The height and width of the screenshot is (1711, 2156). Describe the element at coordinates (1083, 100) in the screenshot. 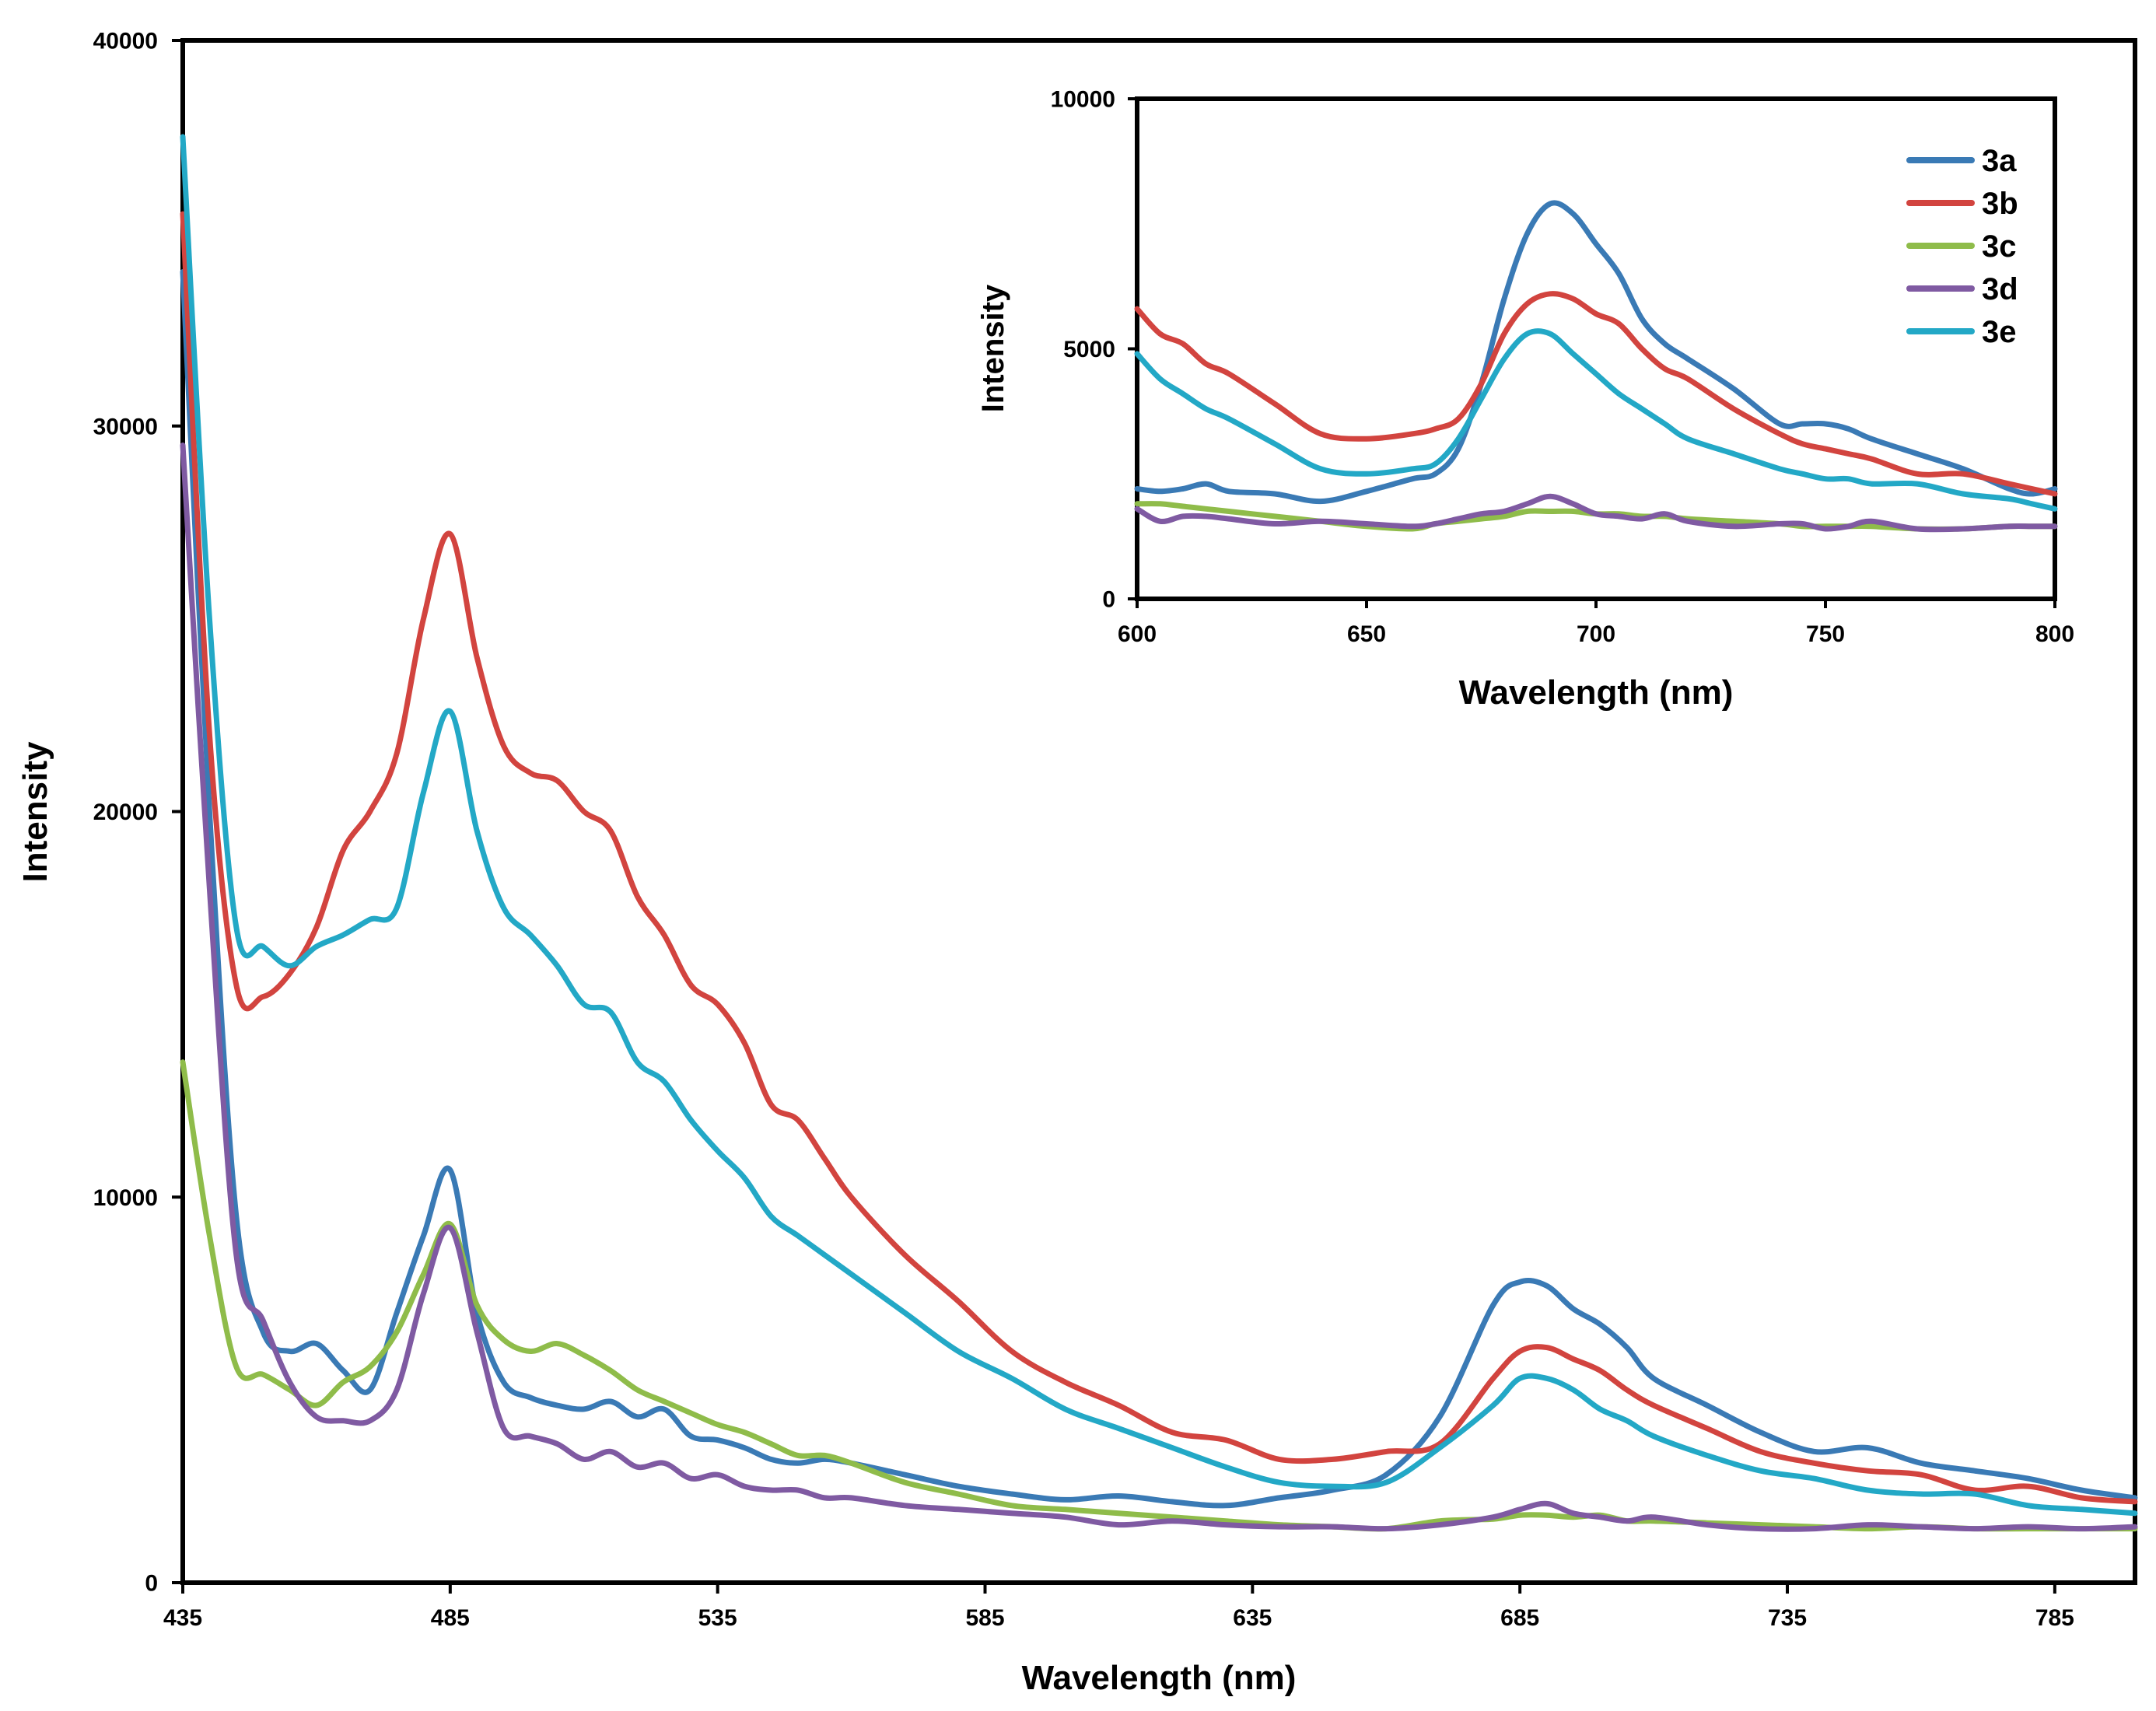

I see `inset-y-tick-label: 10000` at that location.